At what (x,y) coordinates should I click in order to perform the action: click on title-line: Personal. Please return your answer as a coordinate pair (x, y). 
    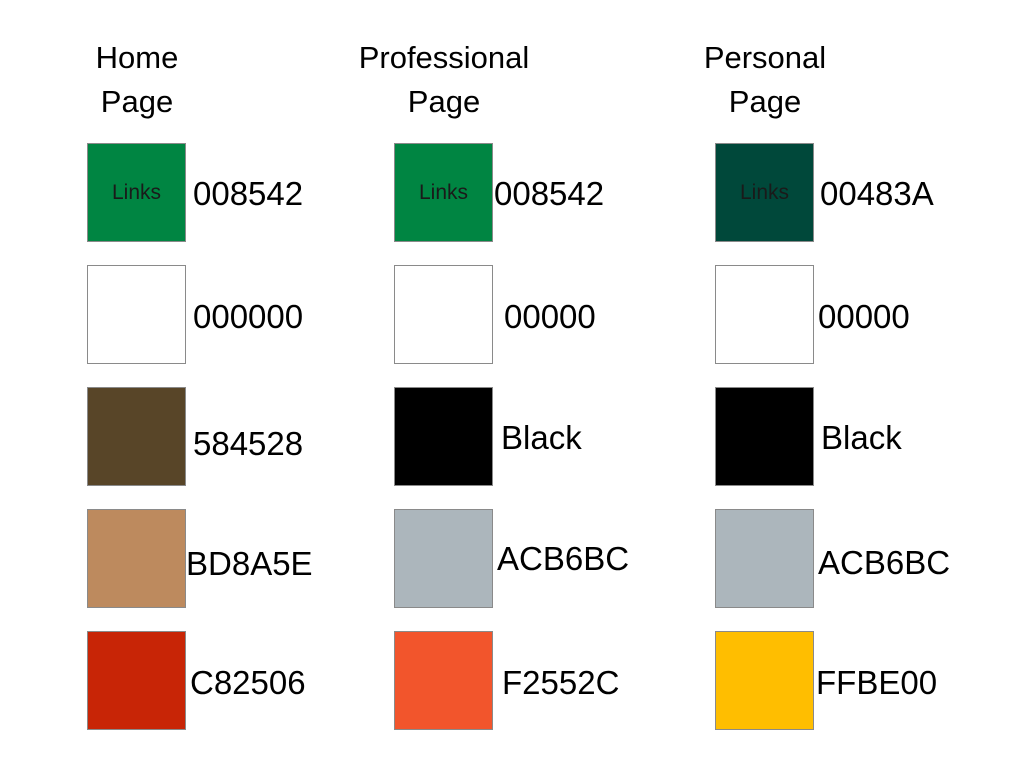
    Looking at the image, I should click on (765, 57).